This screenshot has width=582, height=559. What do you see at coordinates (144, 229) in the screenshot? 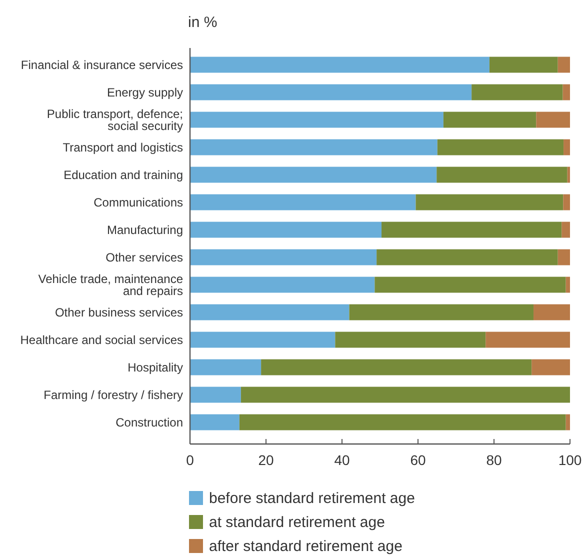
I see `y-tick-label: Manufacturing` at bounding box center [144, 229].